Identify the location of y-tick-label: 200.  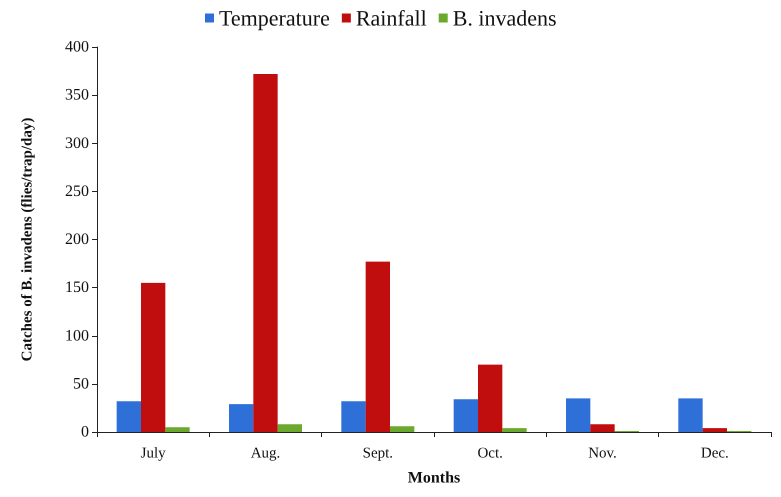
(77, 239).